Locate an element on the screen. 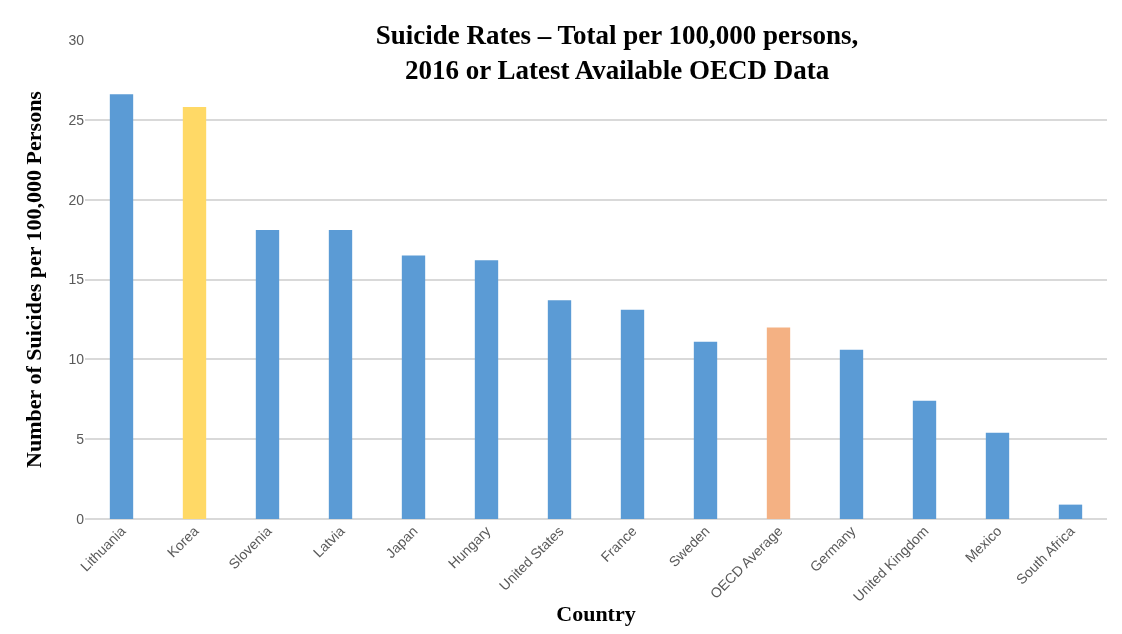  y-tick-label: 0 is located at coordinates (80, 518).